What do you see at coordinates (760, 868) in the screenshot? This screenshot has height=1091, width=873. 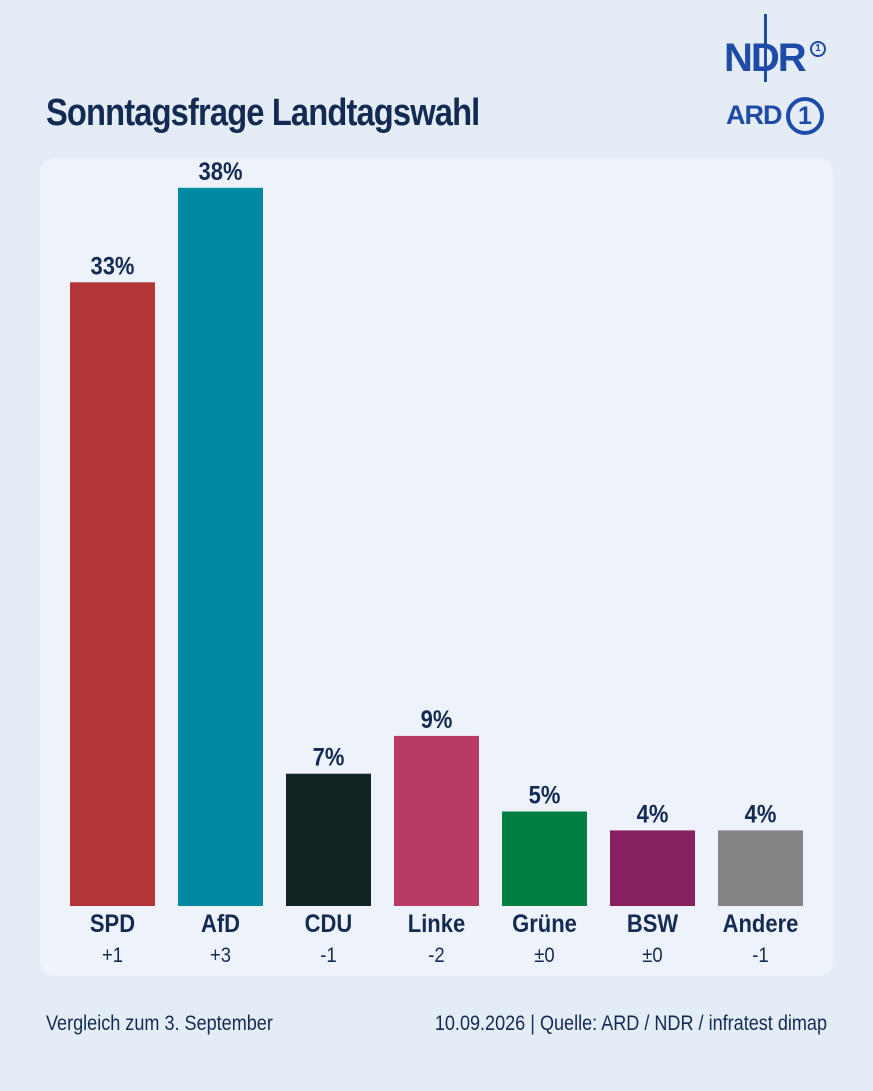 I see `bar-andere` at bounding box center [760, 868].